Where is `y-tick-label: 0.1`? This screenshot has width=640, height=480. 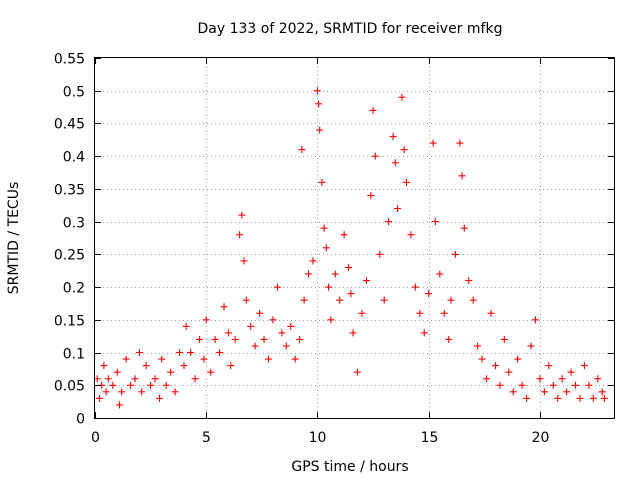
y-tick-label: 0.1 is located at coordinates (74, 355).